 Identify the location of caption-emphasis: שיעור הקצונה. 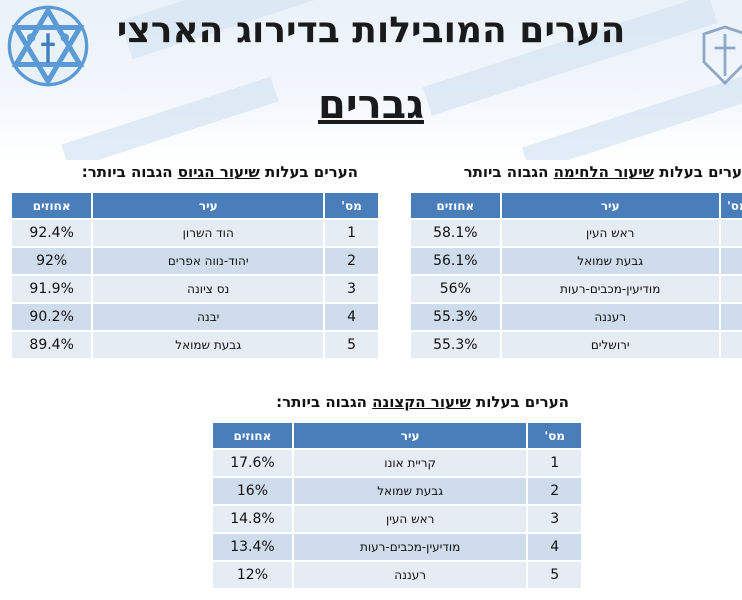
(421, 402).